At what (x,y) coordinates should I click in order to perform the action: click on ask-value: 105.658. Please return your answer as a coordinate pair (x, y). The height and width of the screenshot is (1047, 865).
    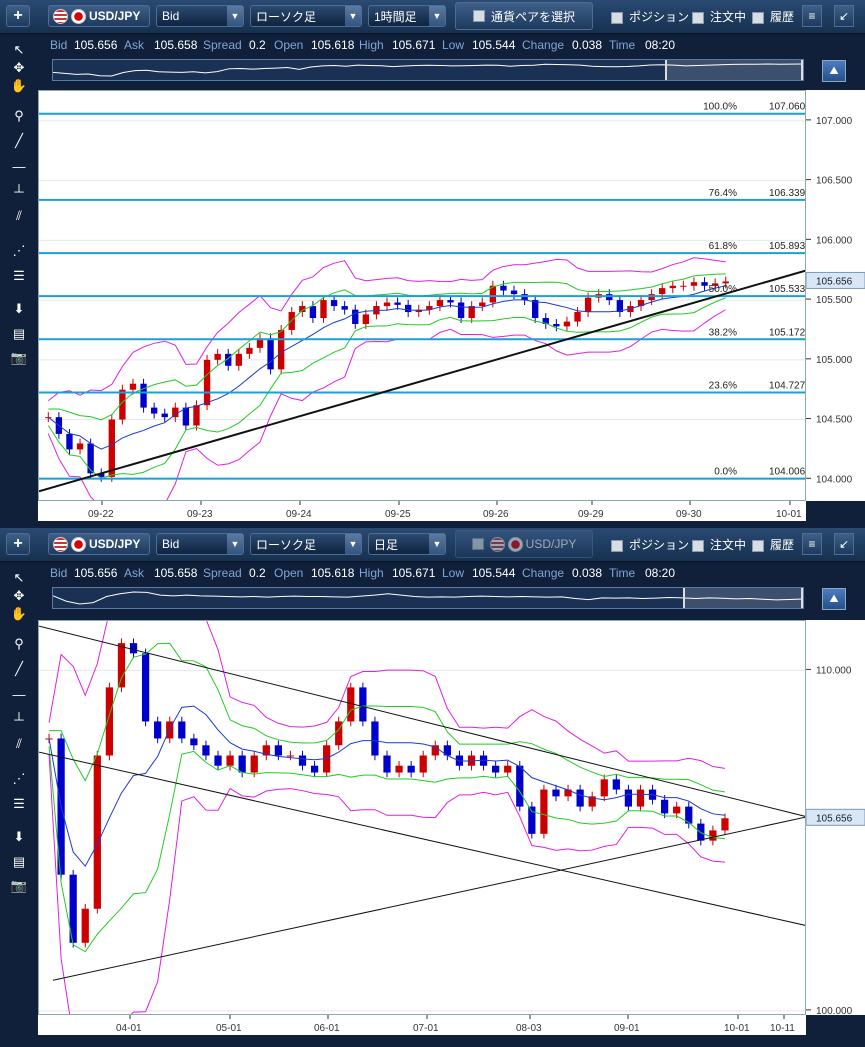
    Looking at the image, I should click on (176, 573).